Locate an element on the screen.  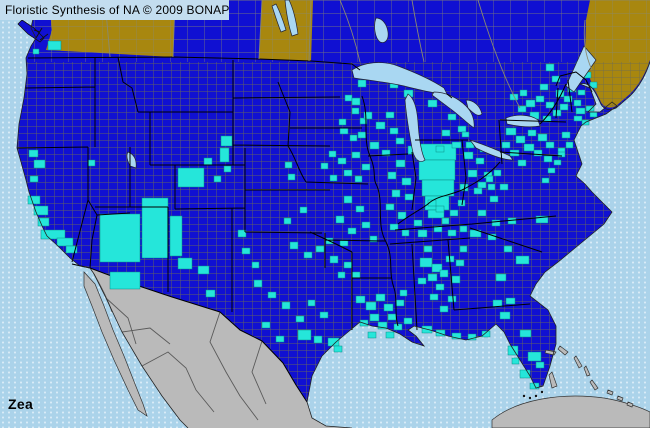
lake-nipigon is located at coordinates (381, 30).